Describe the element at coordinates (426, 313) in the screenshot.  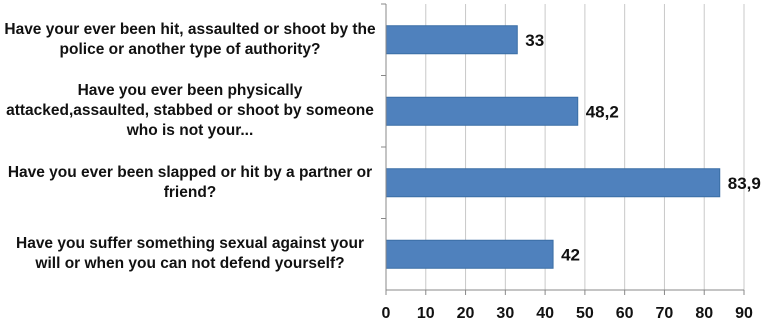
I see `x-tick-label: 10` at that location.